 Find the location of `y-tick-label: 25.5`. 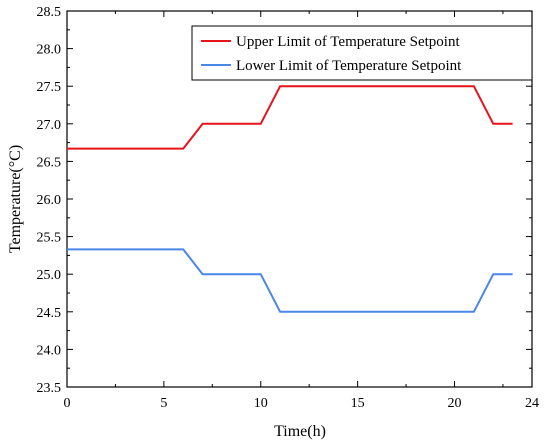

y-tick-label: 25.5 is located at coordinates (49, 238).